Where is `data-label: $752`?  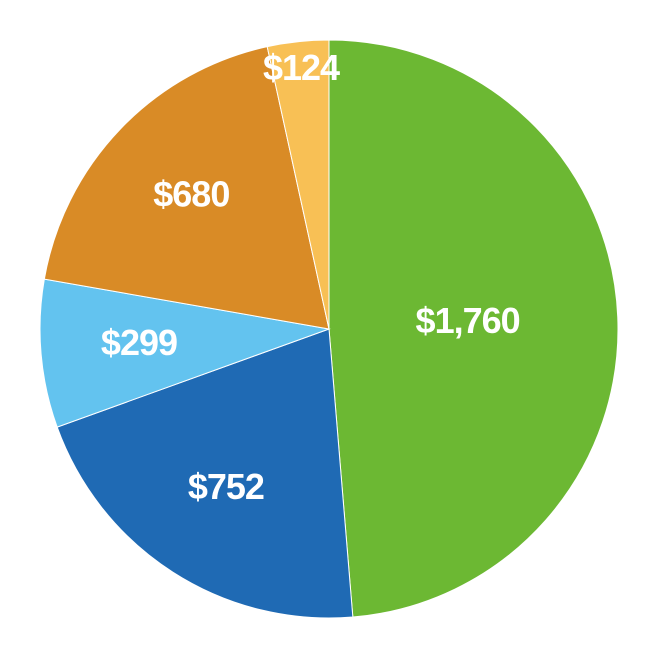
data-label: $752 is located at coordinates (226, 486).